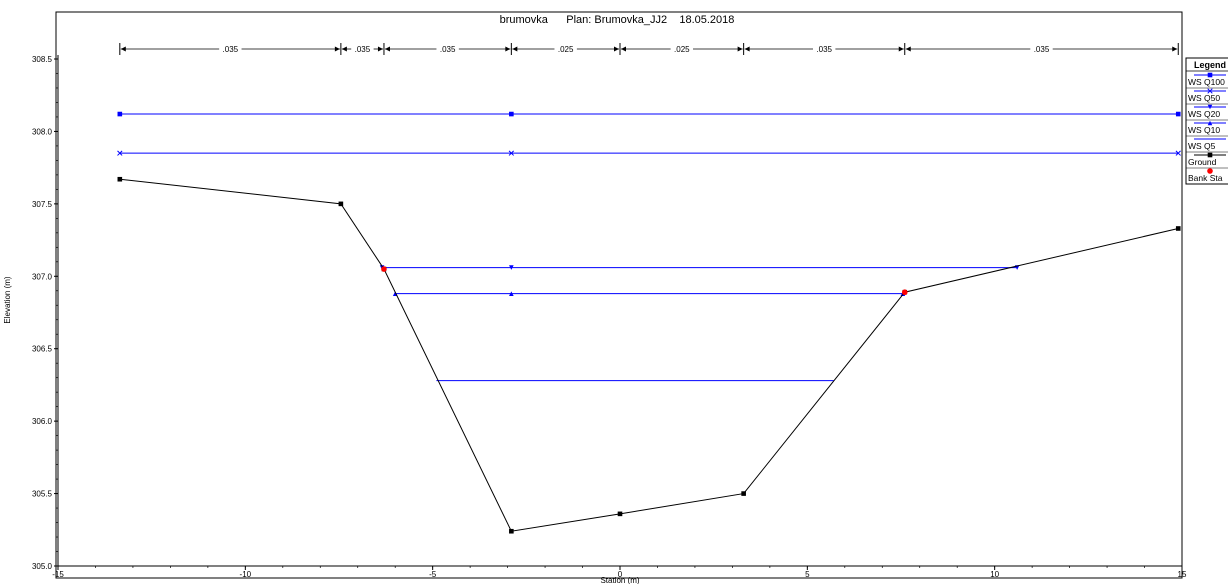  I want to click on x-axis-label: Station (m), so click(619, 580).